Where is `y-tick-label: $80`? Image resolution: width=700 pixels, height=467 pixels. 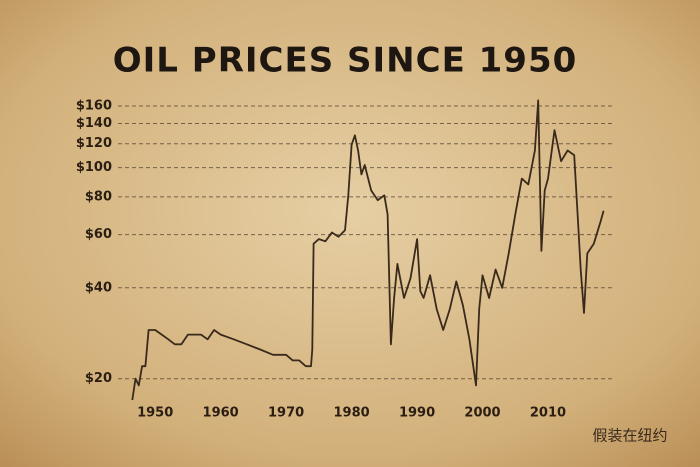
y-tick-label: $80 is located at coordinates (98, 196).